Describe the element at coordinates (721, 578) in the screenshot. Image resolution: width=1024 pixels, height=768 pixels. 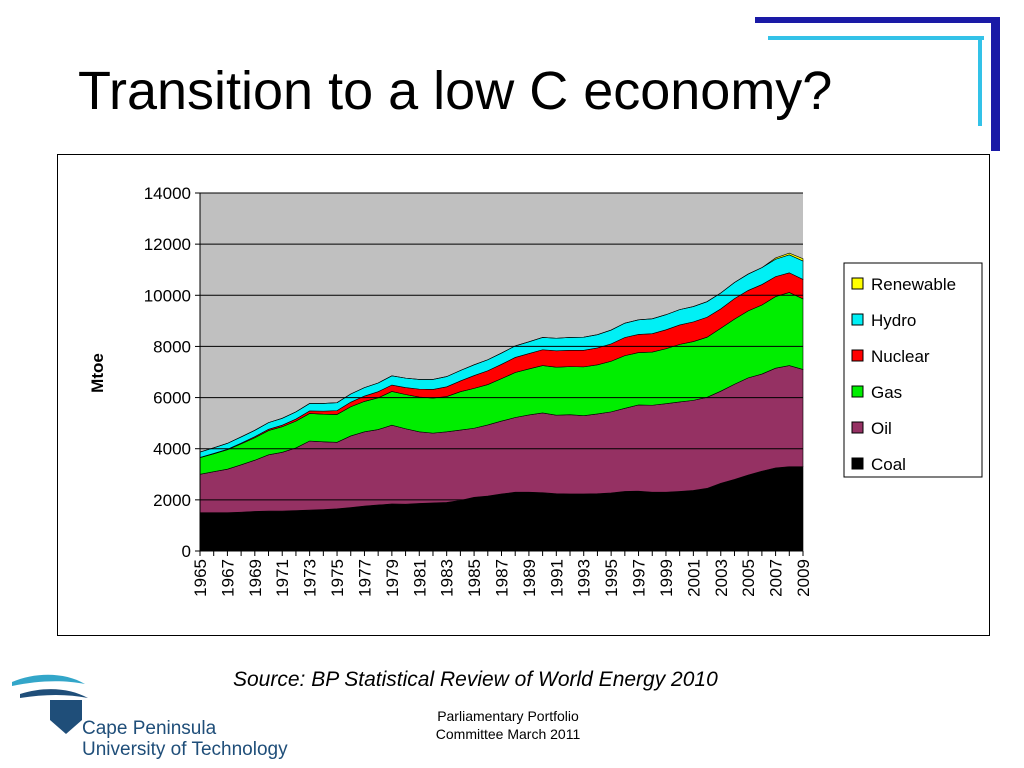
I see `x-tick-label: 2003` at that location.